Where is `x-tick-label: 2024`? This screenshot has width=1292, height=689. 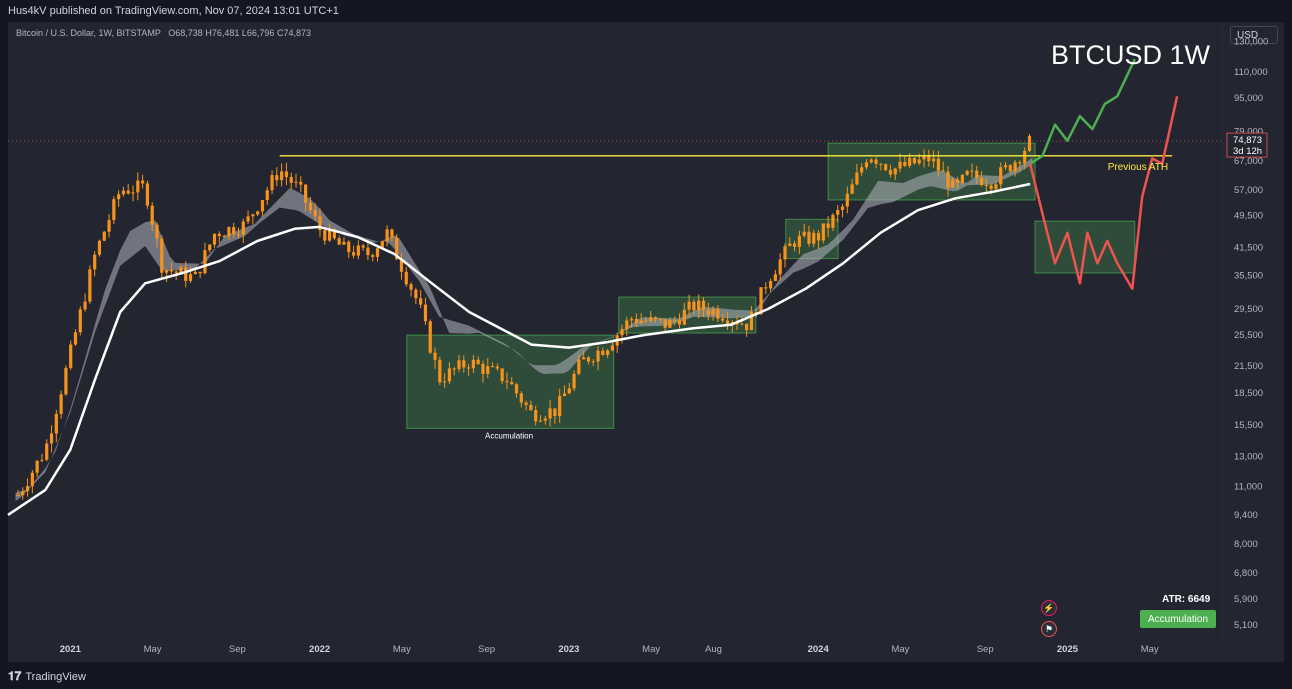
x-tick-label: 2024 is located at coordinates (819, 649).